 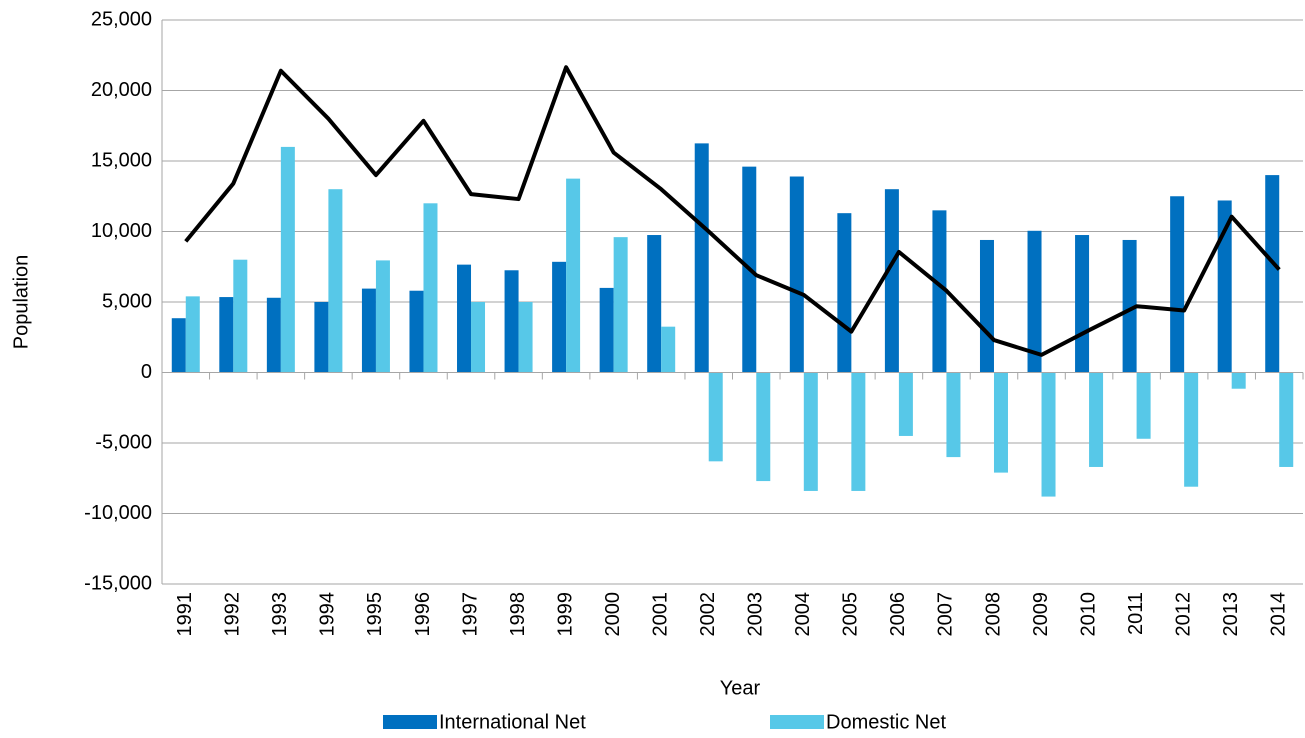 I want to click on x-tick-label: 2011, so click(x=1136, y=613).